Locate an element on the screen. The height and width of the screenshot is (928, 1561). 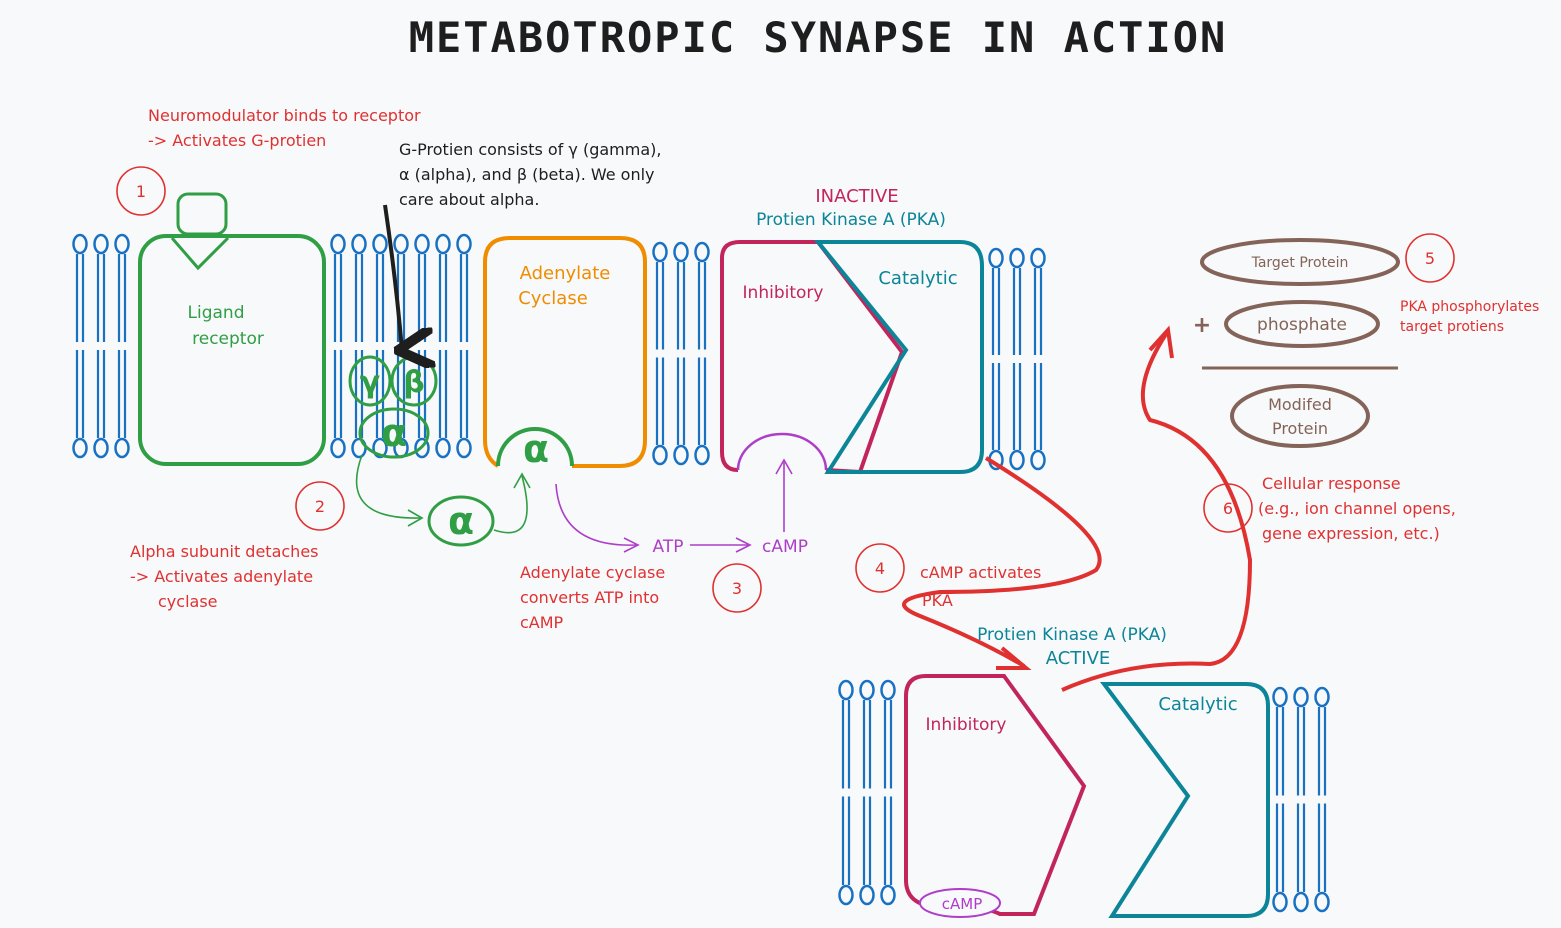
phosphate-label: phosphate is located at coordinates (1302, 325).